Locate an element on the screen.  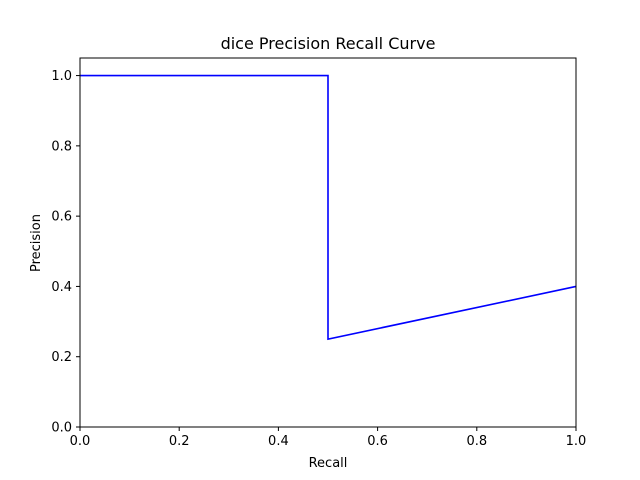
x-tick-label: 0.2 is located at coordinates (179, 441).